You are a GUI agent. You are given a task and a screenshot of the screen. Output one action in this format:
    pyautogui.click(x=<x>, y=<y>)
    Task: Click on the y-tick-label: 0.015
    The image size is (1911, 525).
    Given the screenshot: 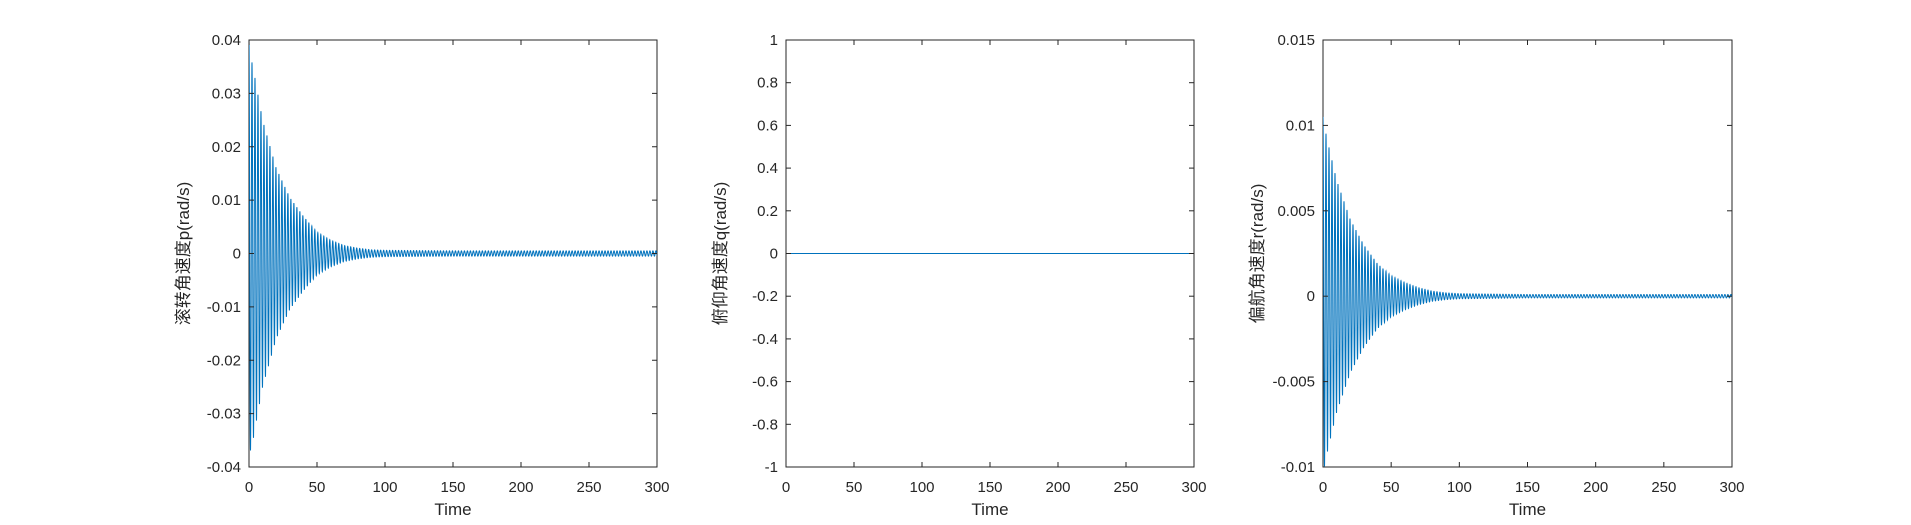 What is the action you would take?
    pyautogui.click(x=1296, y=40)
    